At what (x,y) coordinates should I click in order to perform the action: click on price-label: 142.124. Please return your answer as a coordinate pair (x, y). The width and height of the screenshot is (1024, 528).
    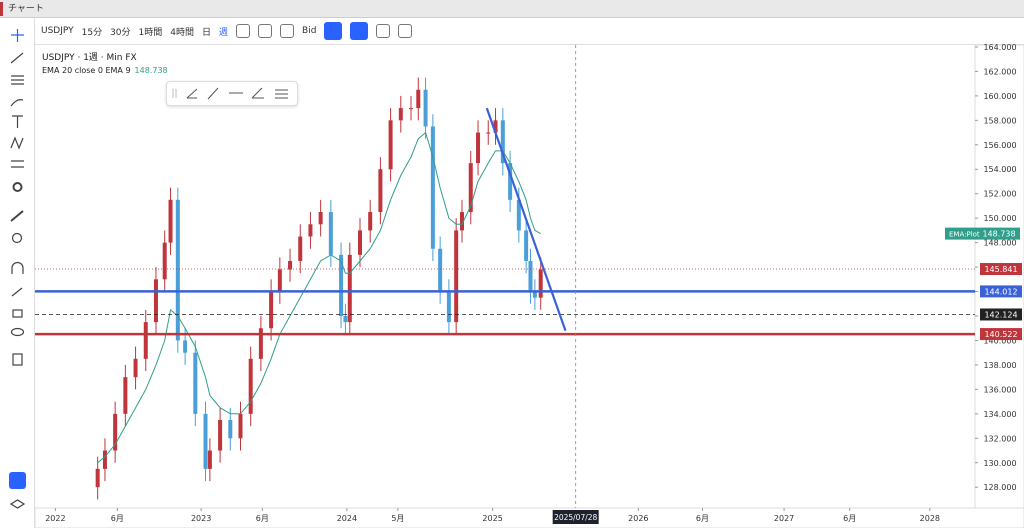
    Looking at the image, I should click on (1000, 314).